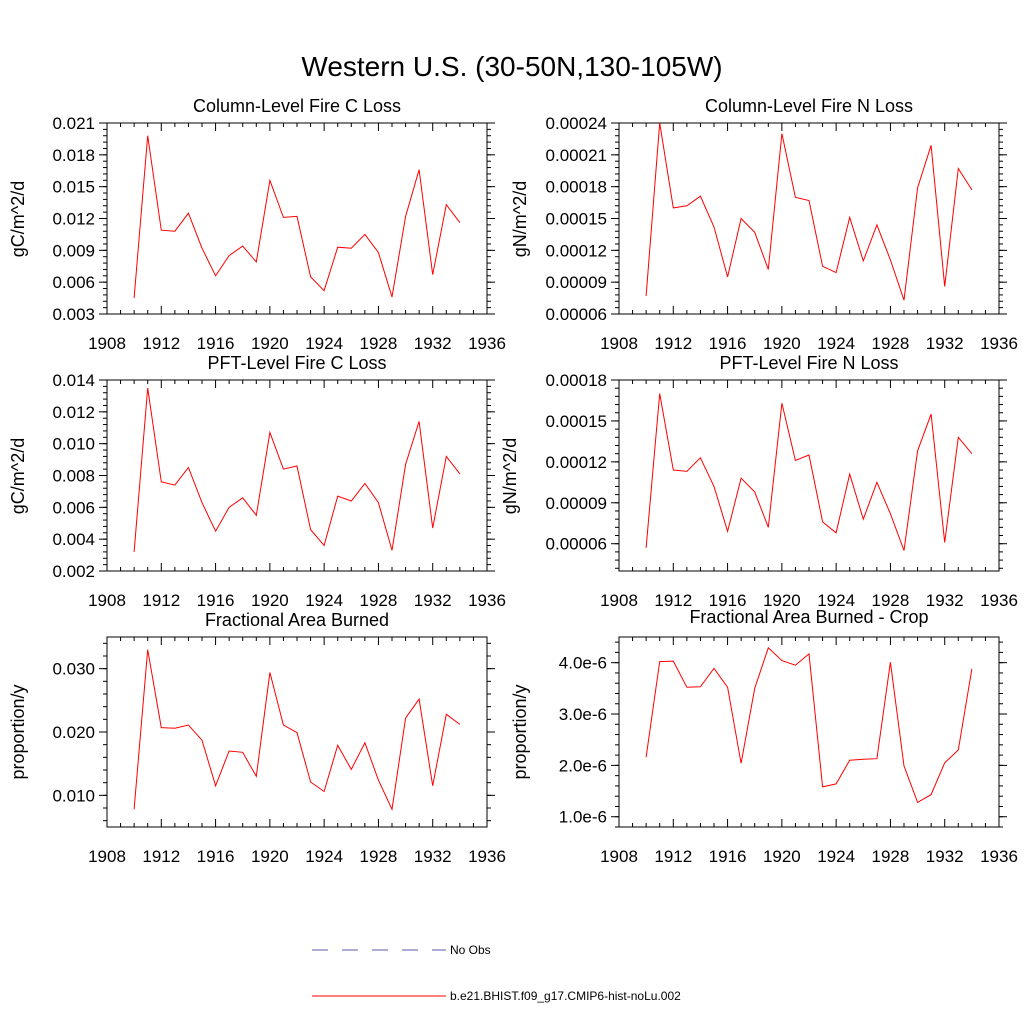 This screenshot has width=1024, height=1024. What do you see at coordinates (576, 503) in the screenshot?
I see `y-tick-label: 0.00009` at bounding box center [576, 503].